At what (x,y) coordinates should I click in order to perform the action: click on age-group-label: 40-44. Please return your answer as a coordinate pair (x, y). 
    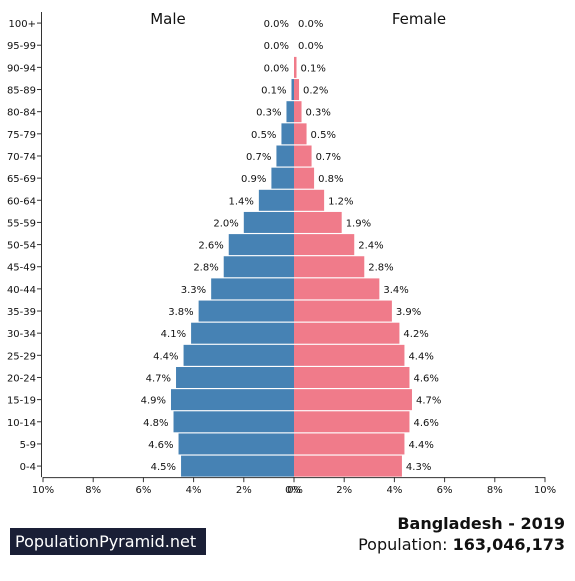
    Looking at the image, I should click on (21, 290).